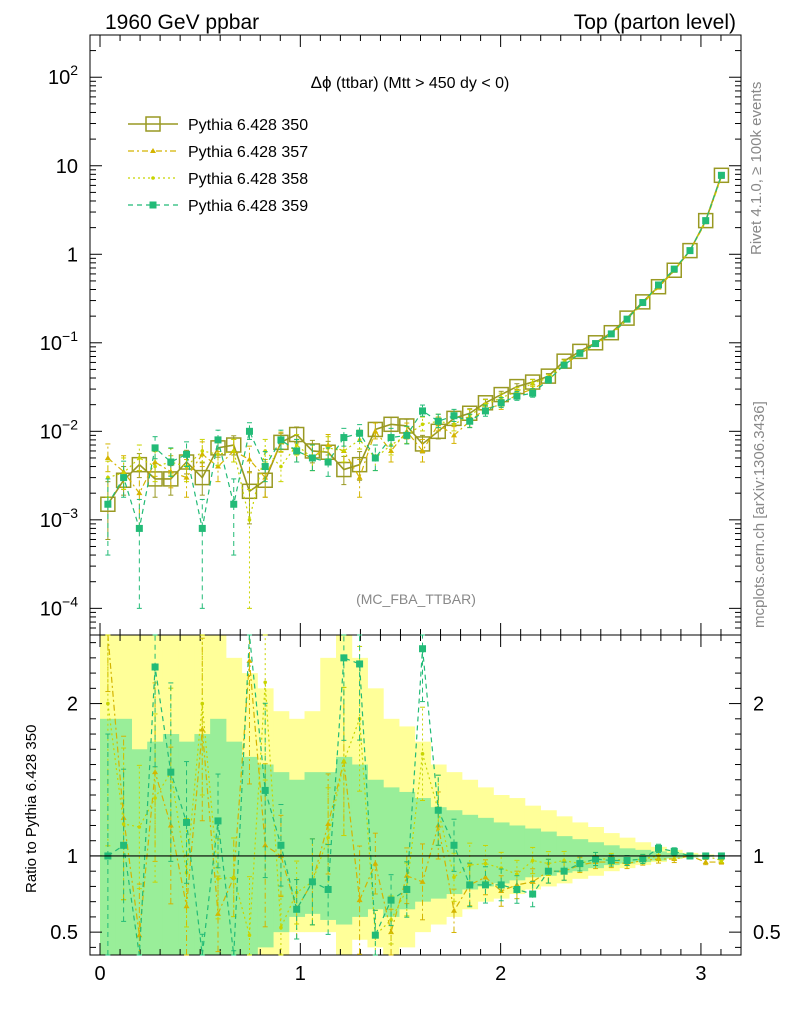 This screenshot has width=786, height=1024. I want to click on ratio-y-label: Ratio to Pythia 6.428 350, so click(31, 809).